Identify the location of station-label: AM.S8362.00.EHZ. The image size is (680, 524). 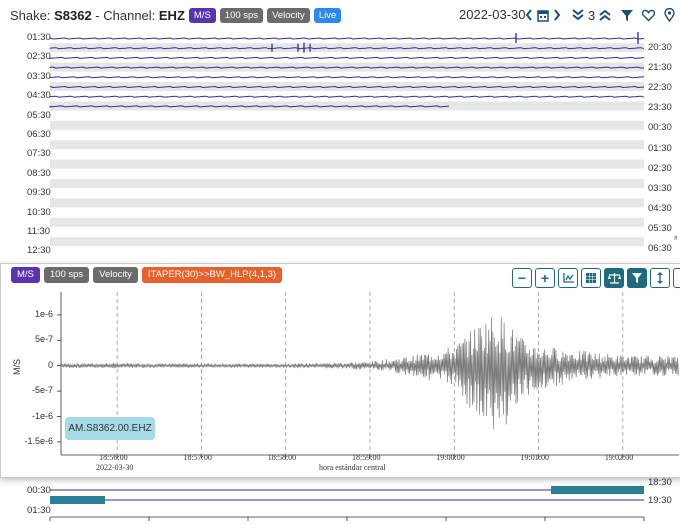
(110, 428).